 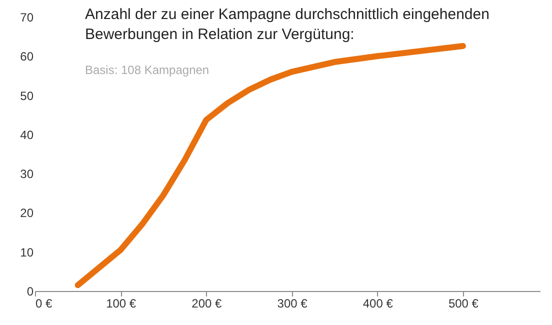 I want to click on x-tick-label: 500 €, so click(x=463, y=303).